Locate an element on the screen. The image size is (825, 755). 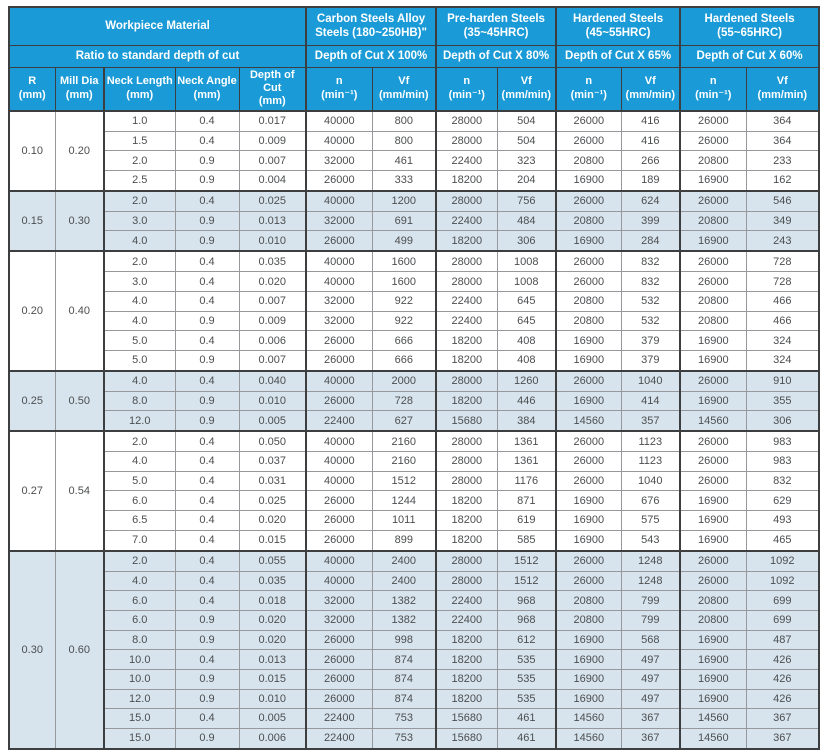
data-cell: 0.013 is located at coordinates (272, 221).